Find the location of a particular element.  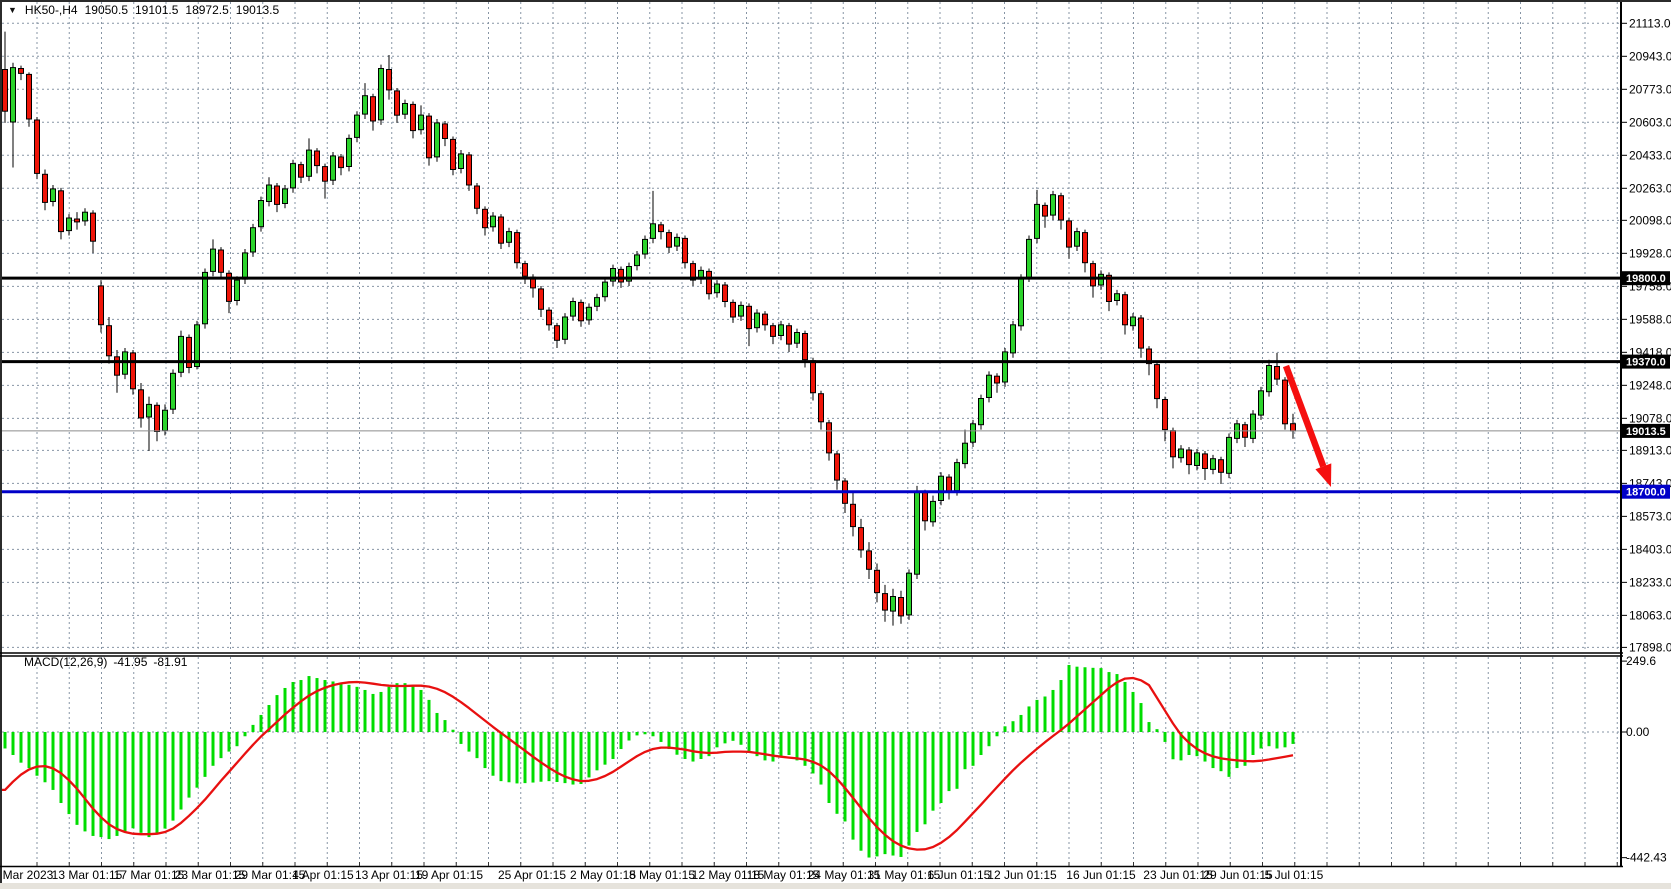

svg-text: 20943.0 is located at coordinates (1650, 56).